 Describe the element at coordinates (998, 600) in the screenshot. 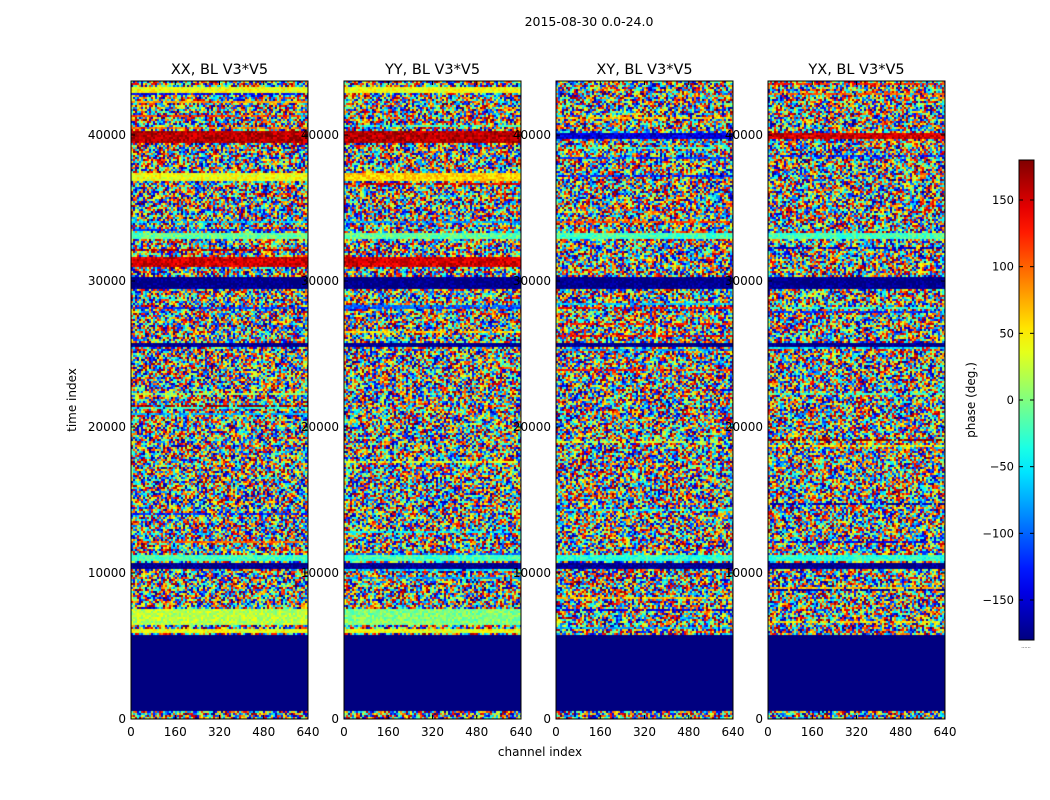

I see `colorbar-tick-label: −150` at that location.